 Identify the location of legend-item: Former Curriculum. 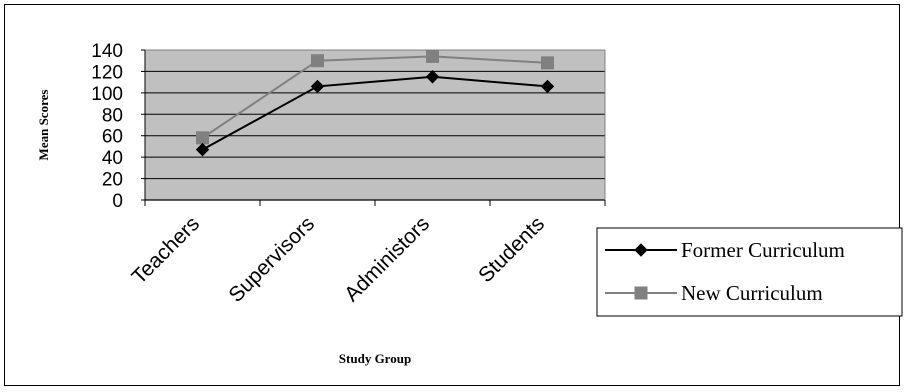
(725, 250).